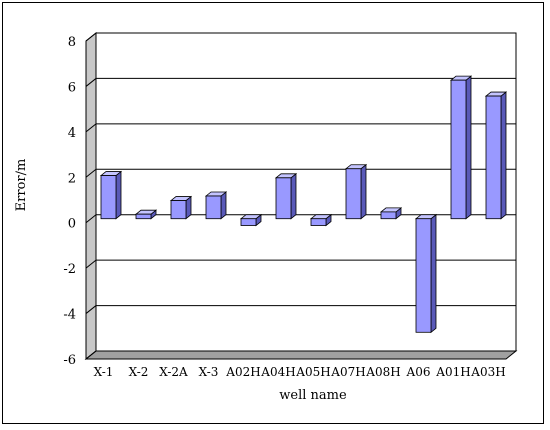  What do you see at coordinates (69, 201) in the screenshot?
I see `y-tick-labels: -6 -4 -2 0 2 4 6 8` at bounding box center [69, 201].